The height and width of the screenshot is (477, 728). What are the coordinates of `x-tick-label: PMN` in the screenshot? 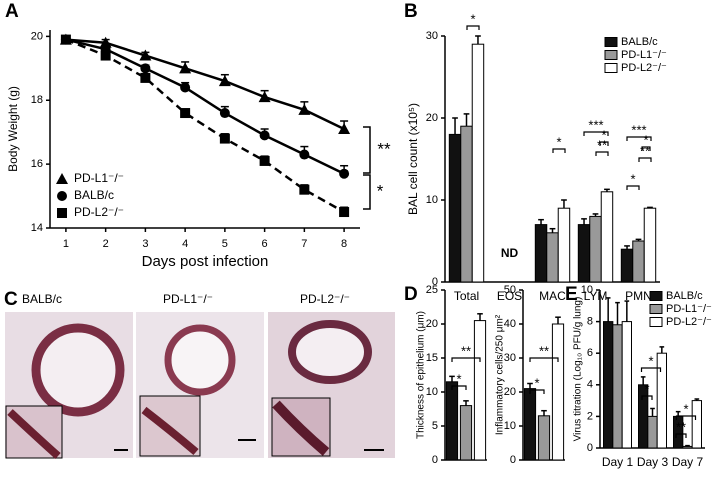 It's located at (638, 296).